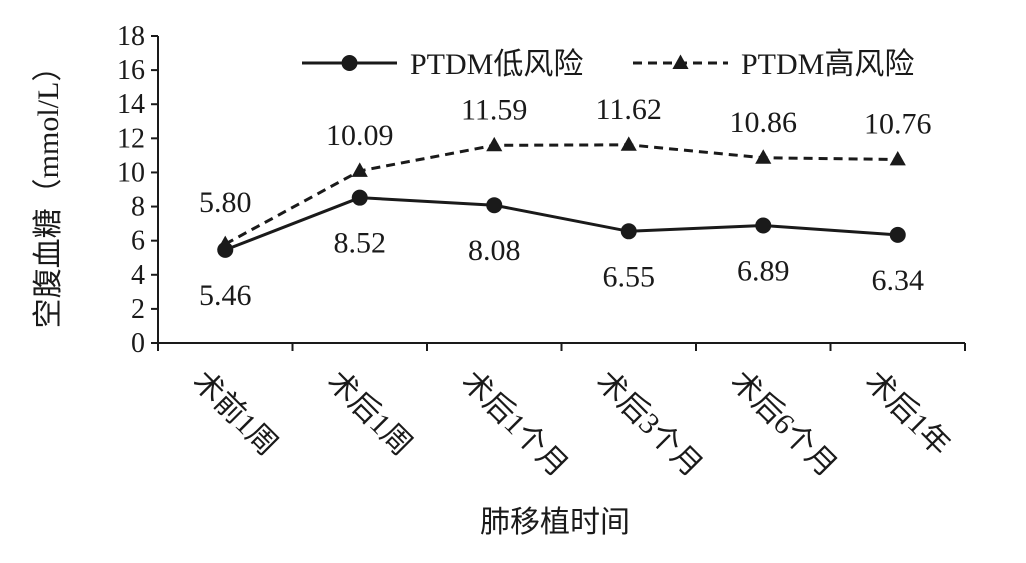 This screenshot has width=1026, height=563. What do you see at coordinates (898, 280) in the screenshot?
I see `data-label-low-risk: 6.34` at bounding box center [898, 280].